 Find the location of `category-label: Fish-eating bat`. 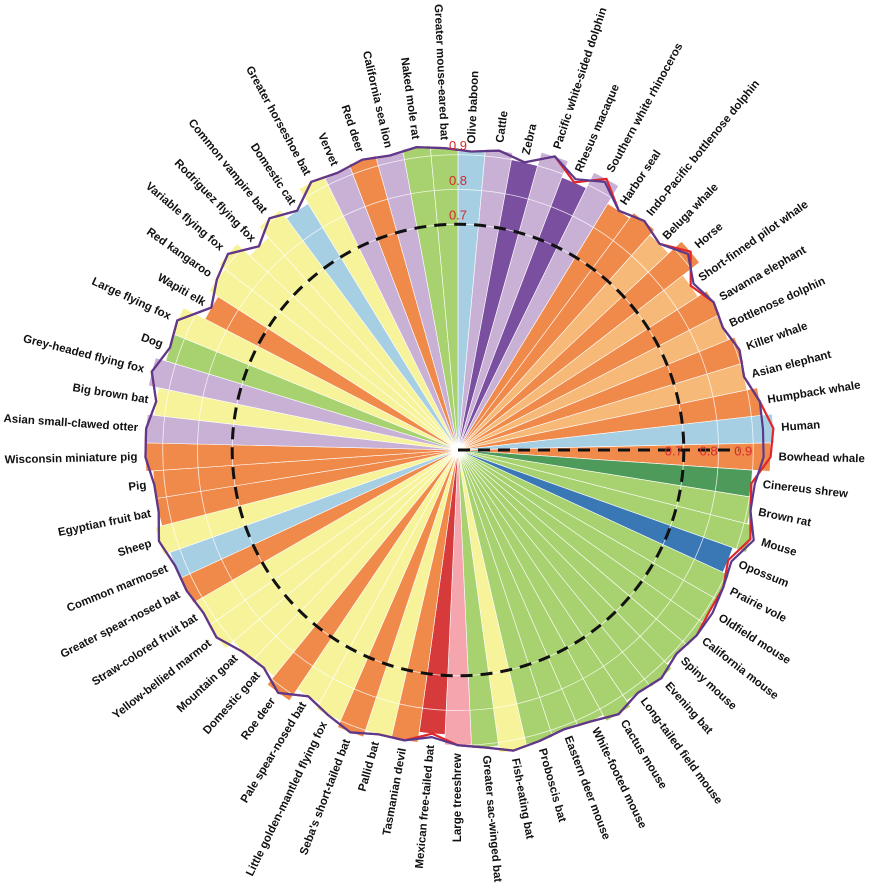

category-label: Fish-eating bat is located at coordinates (522, 798).